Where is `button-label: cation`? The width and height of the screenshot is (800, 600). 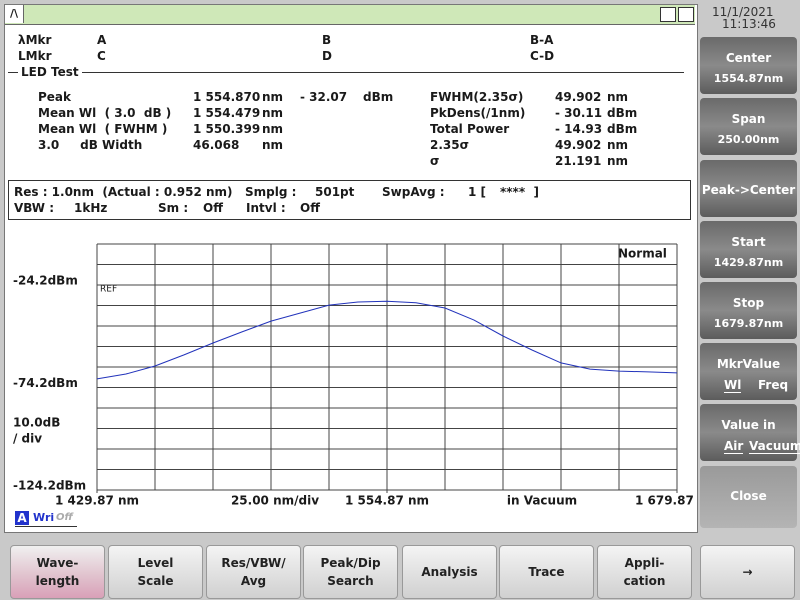
button-label: cation is located at coordinates (644, 581).